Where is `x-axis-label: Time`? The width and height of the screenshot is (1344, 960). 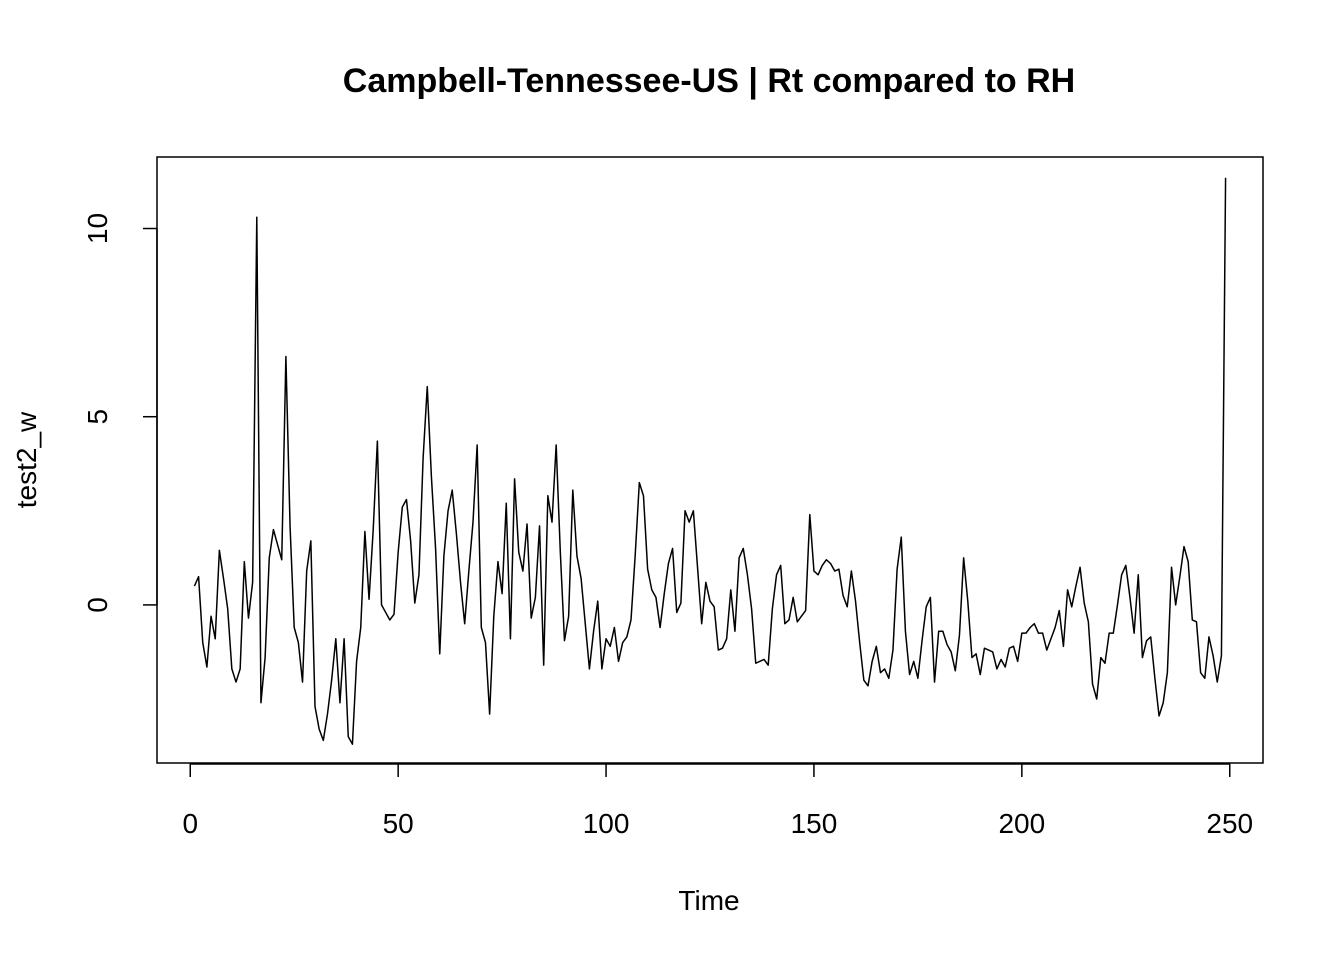 x-axis-label: Time is located at coordinates (708, 900).